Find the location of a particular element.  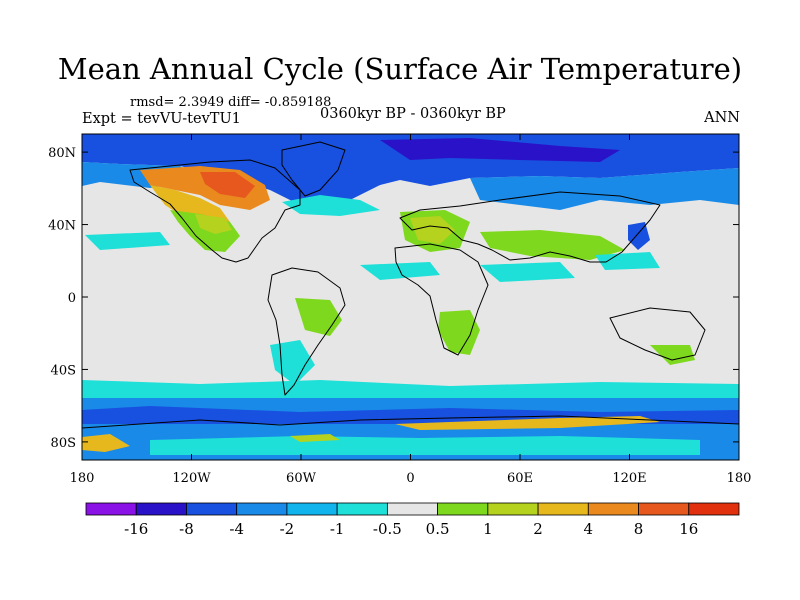

lon-label-group: 180 120W 60W 0 60E 120E 180 is located at coordinates (411, 478).